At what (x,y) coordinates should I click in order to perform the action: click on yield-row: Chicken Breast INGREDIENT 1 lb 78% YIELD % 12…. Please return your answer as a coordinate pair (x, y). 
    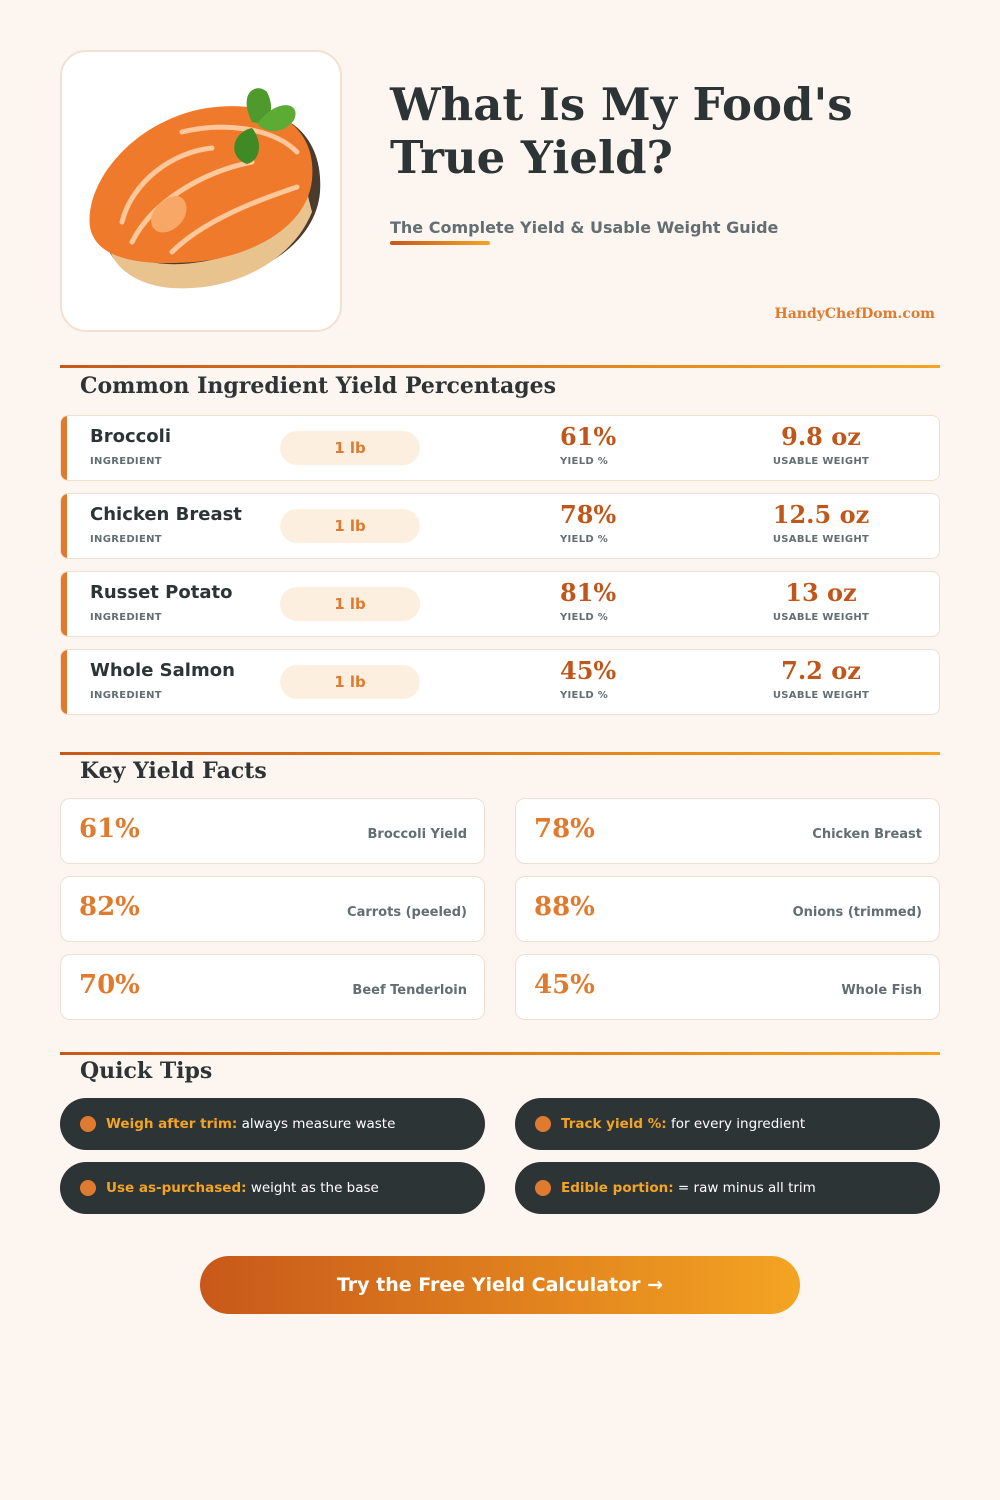
    Looking at the image, I should click on (500, 526).